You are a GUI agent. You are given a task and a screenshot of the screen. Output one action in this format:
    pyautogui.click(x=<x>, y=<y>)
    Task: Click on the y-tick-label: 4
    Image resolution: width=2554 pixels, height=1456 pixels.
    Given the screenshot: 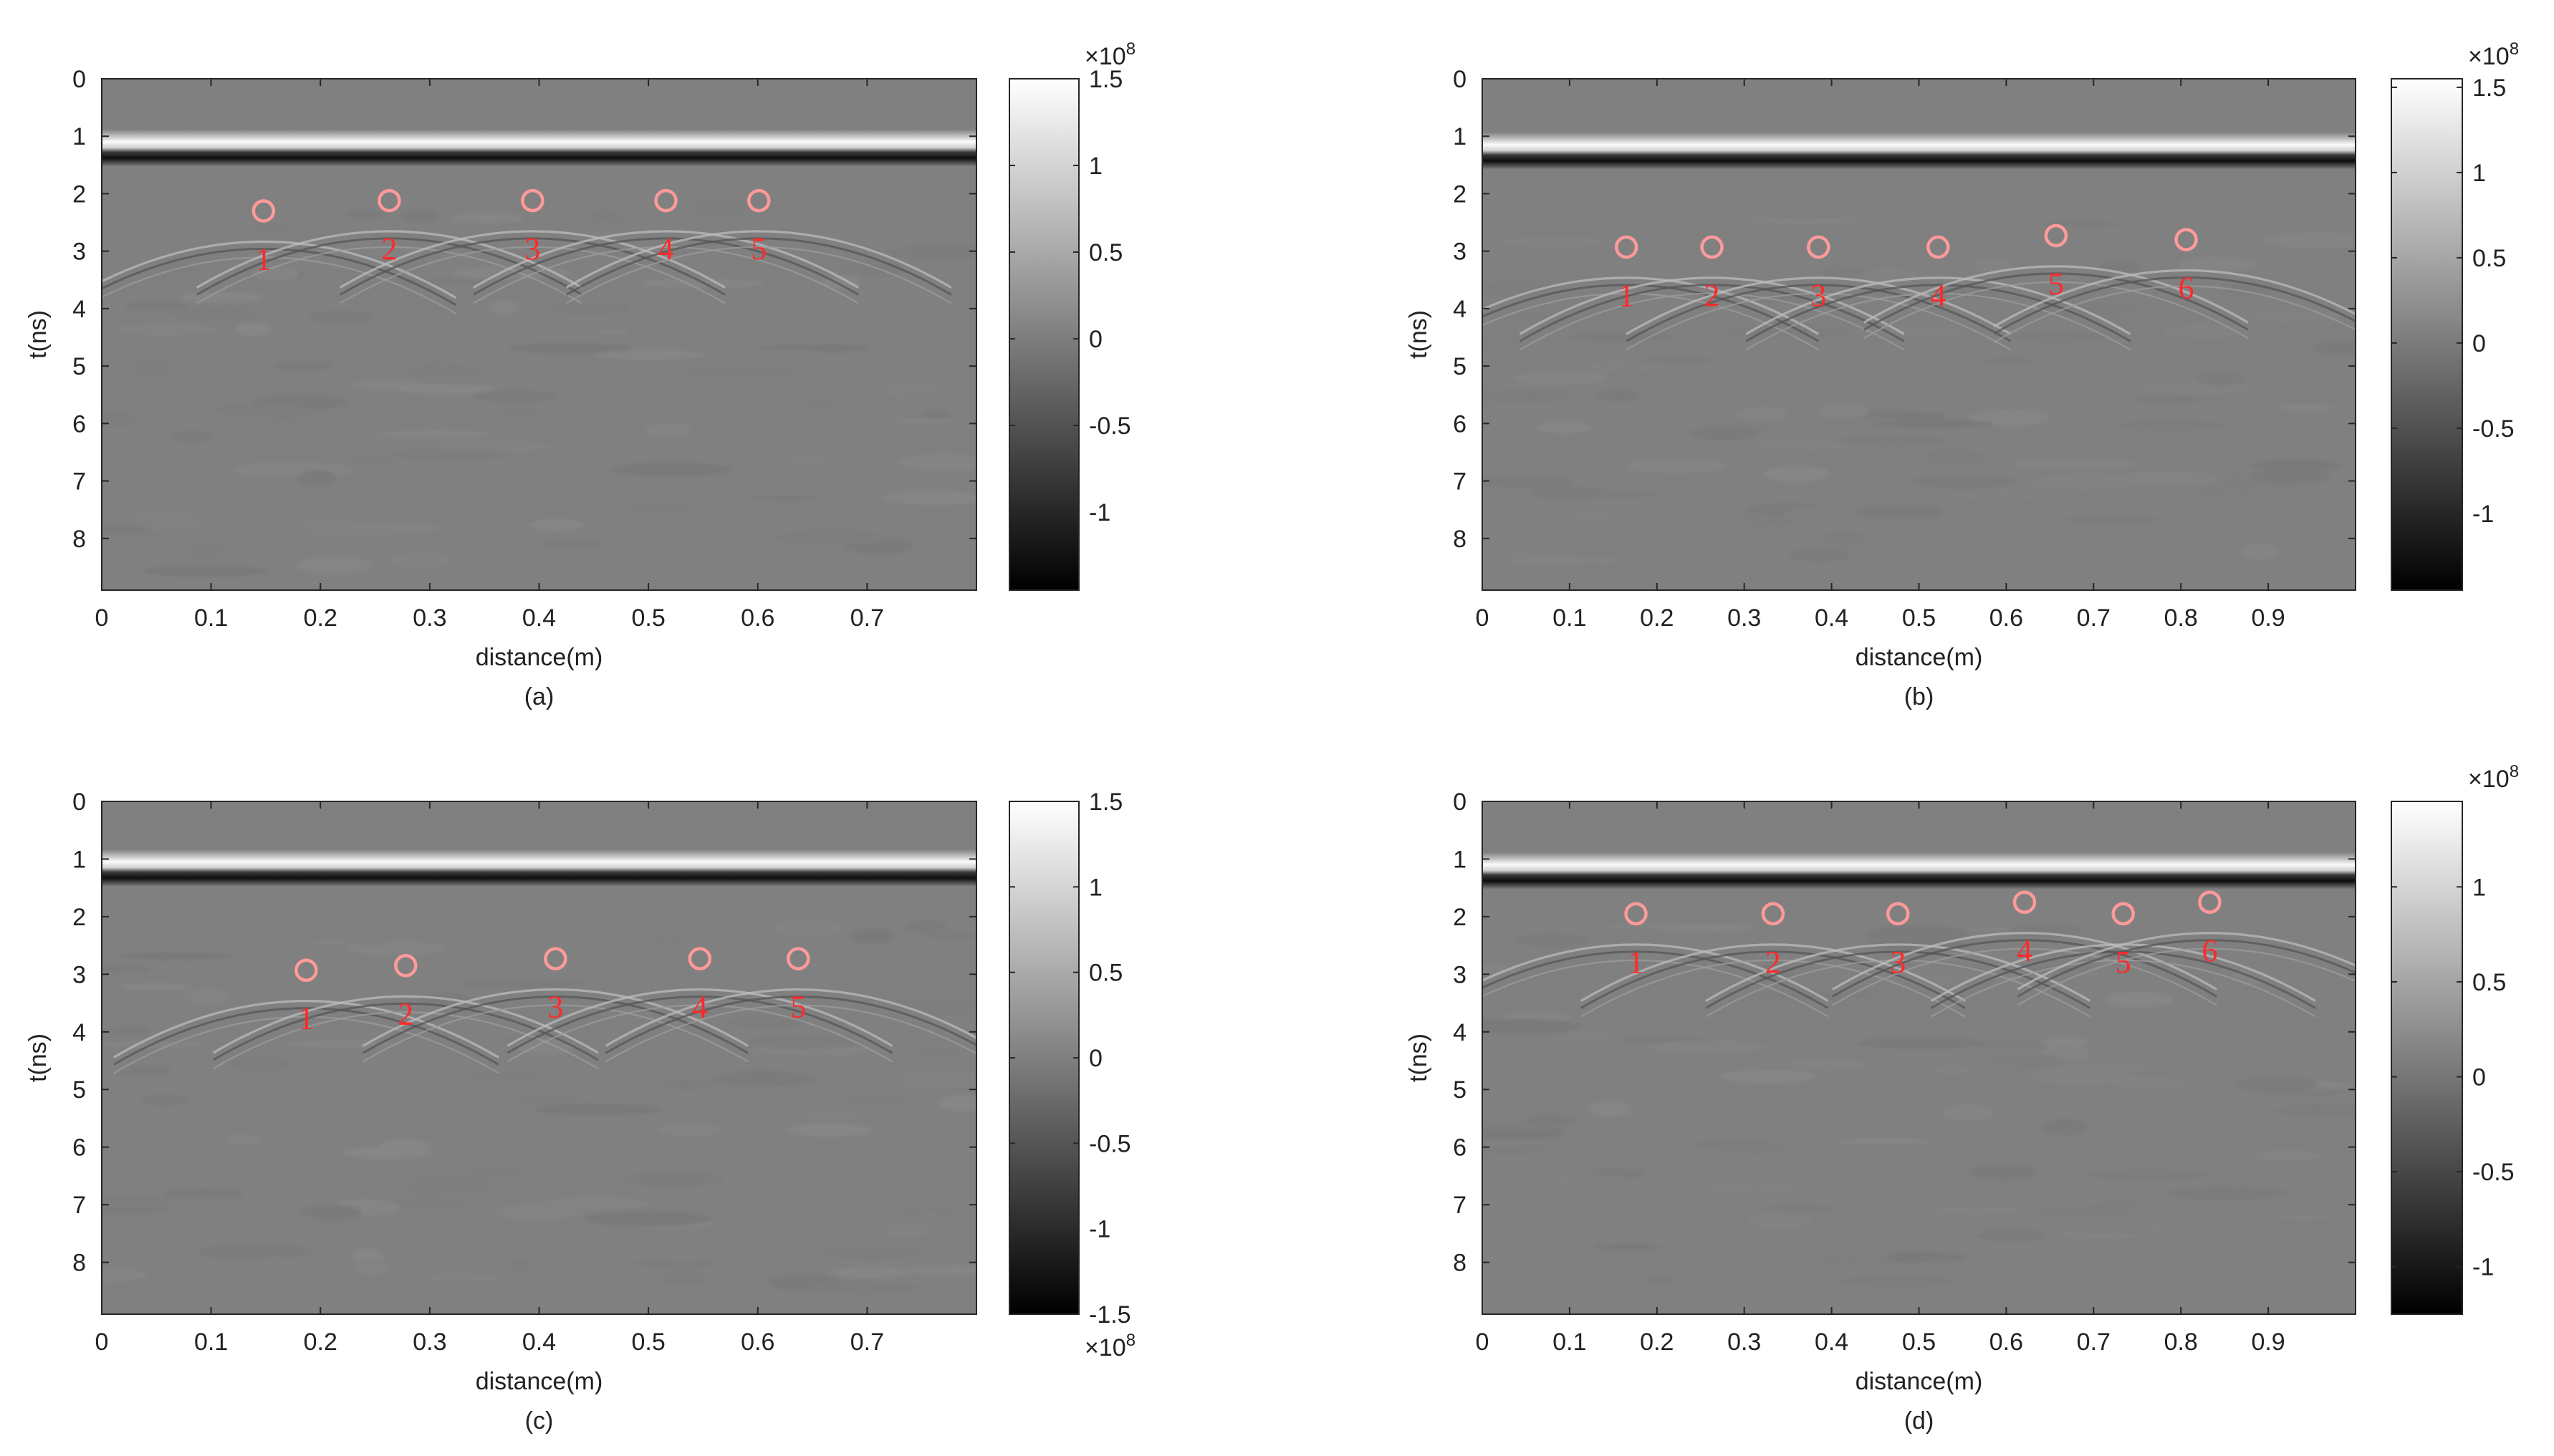 What is the action you would take?
    pyautogui.click(x=1459, y=1032)
    